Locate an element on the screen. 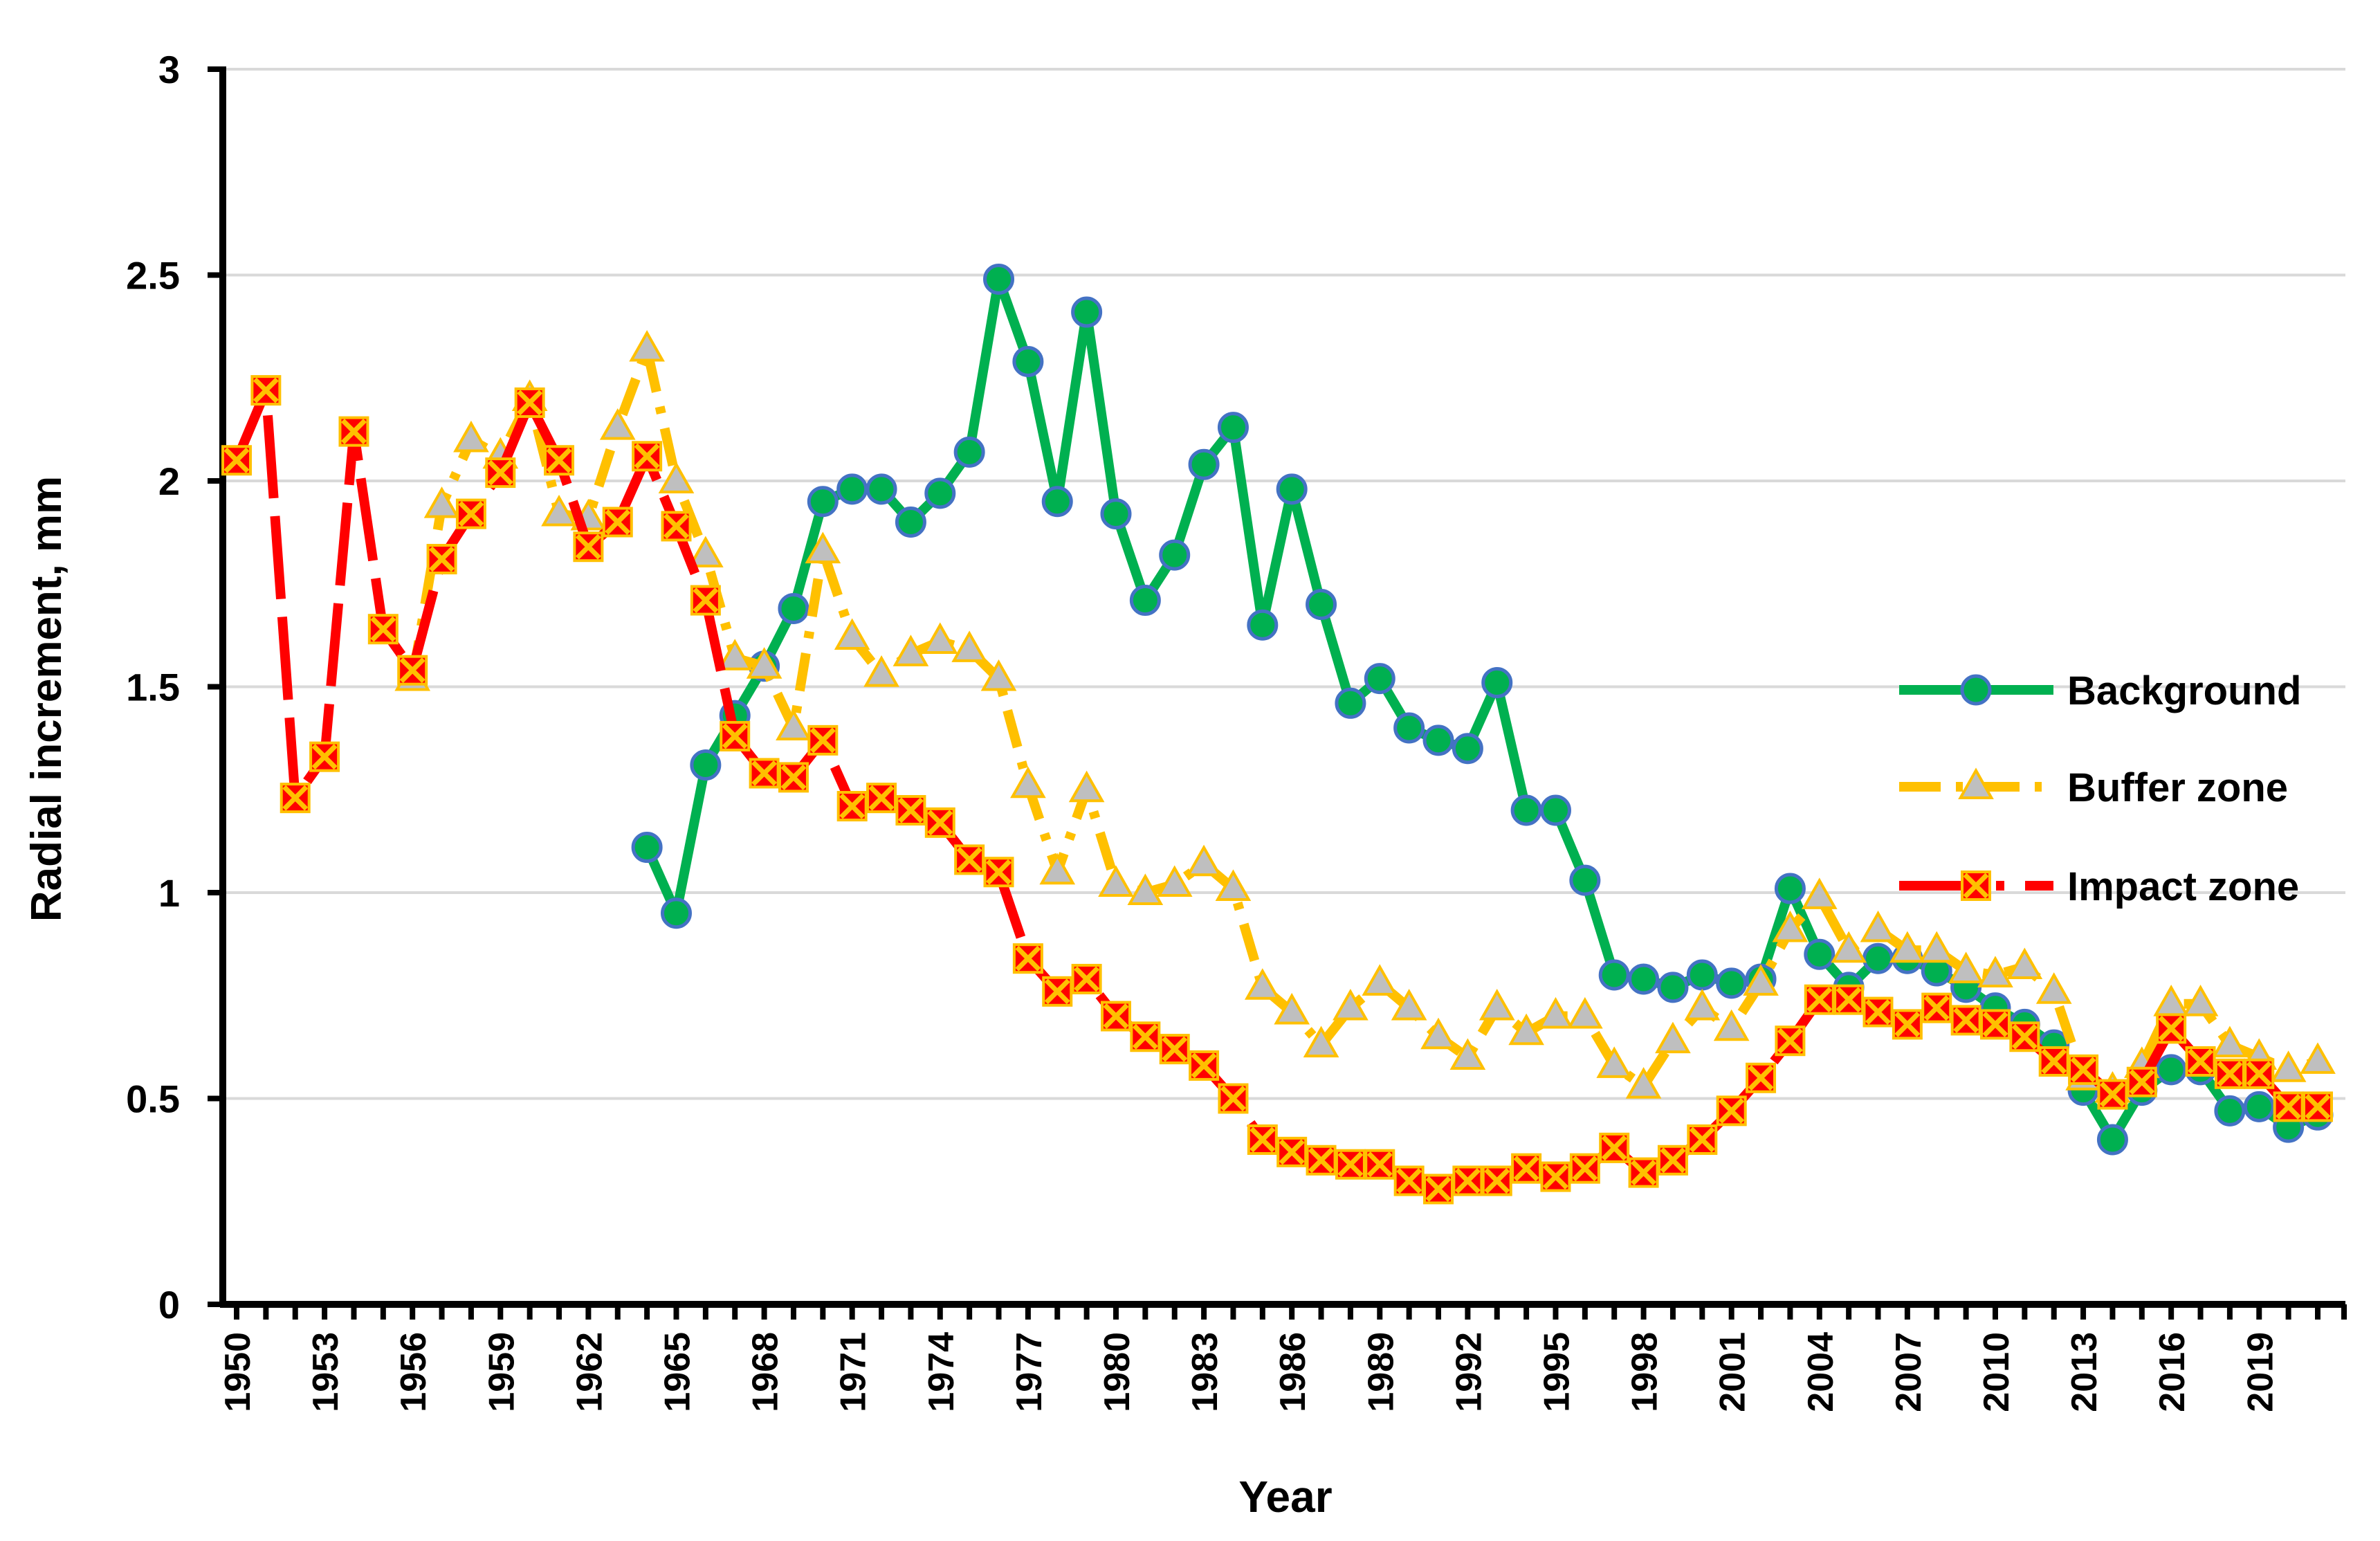  y-tick-label: 3 is located at coordinates (169, 69).